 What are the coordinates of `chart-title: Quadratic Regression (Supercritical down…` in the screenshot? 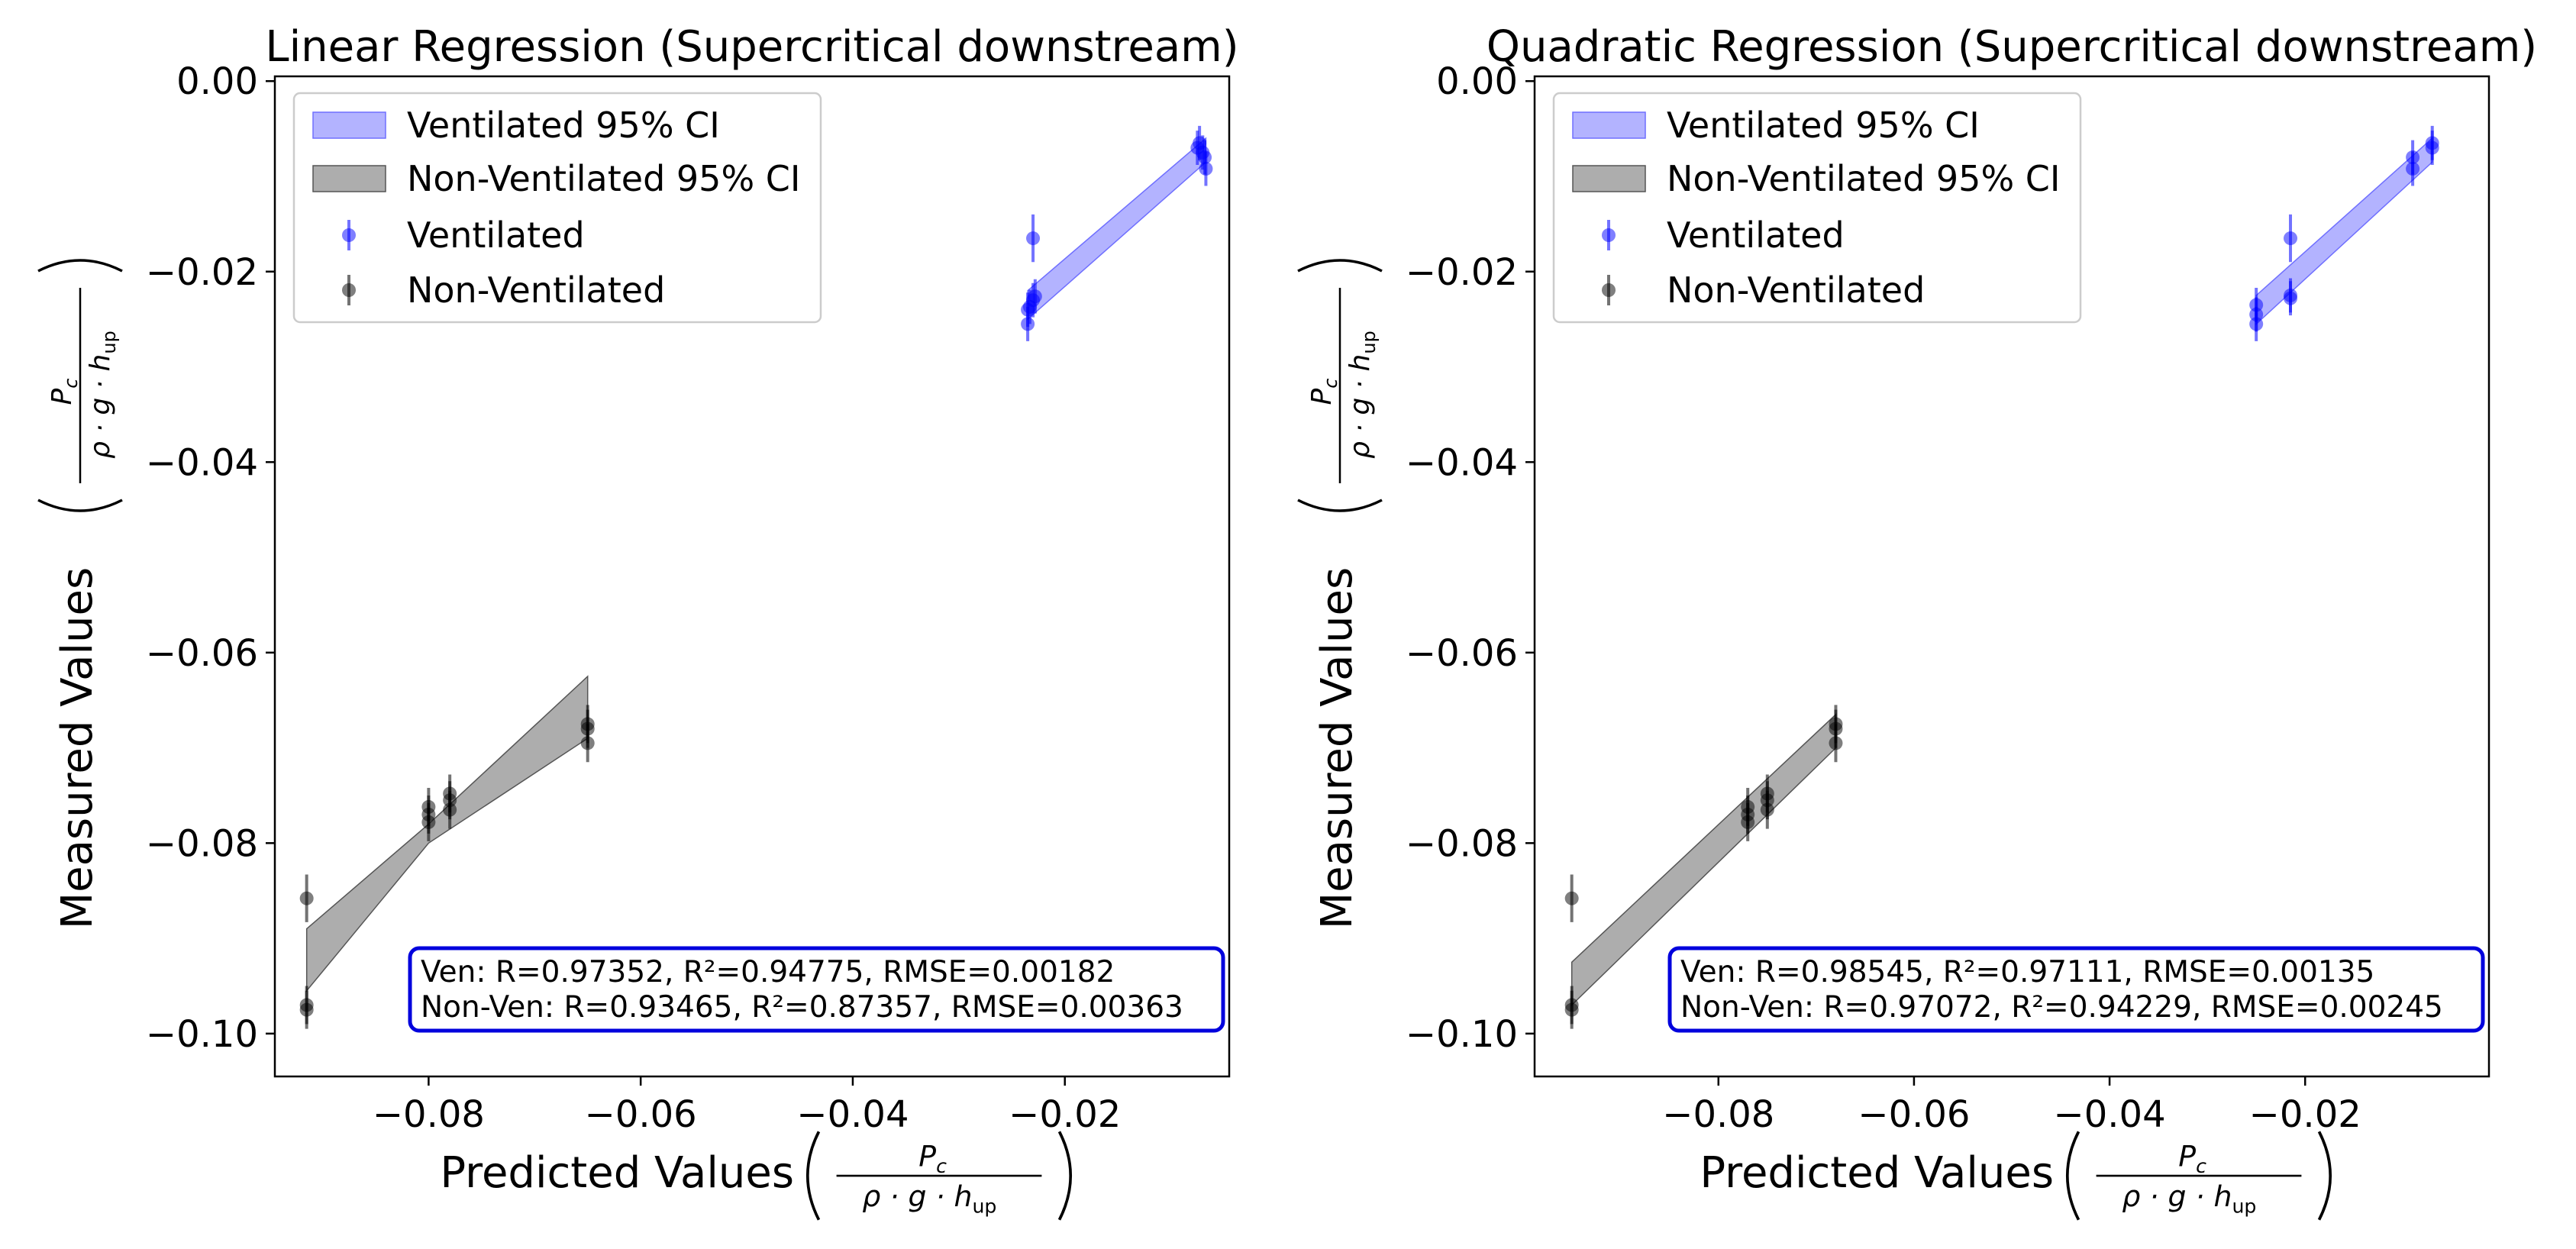 It's located at (2012, 47).